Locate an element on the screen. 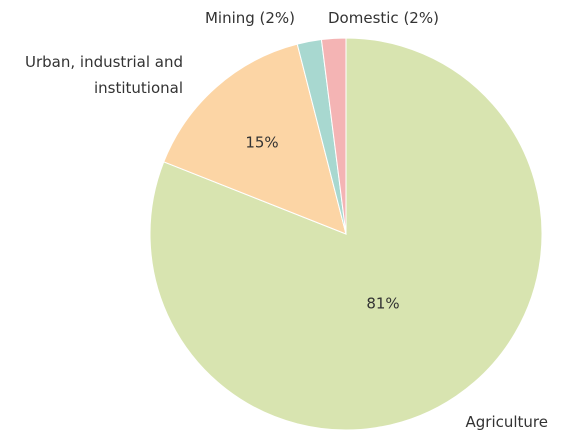 The width and height of the screenshot is (562, 434). category-label: Urban, industrial and institutional is located at coordinates (104, 75).